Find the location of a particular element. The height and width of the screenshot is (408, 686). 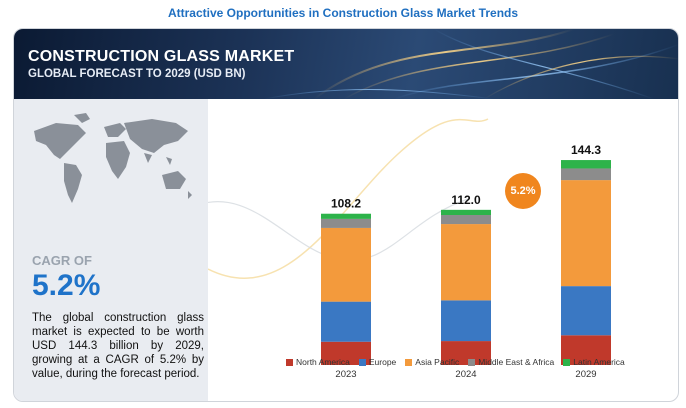

bar-segment-2023-asia-pacific is located at coordinates (346, 264).